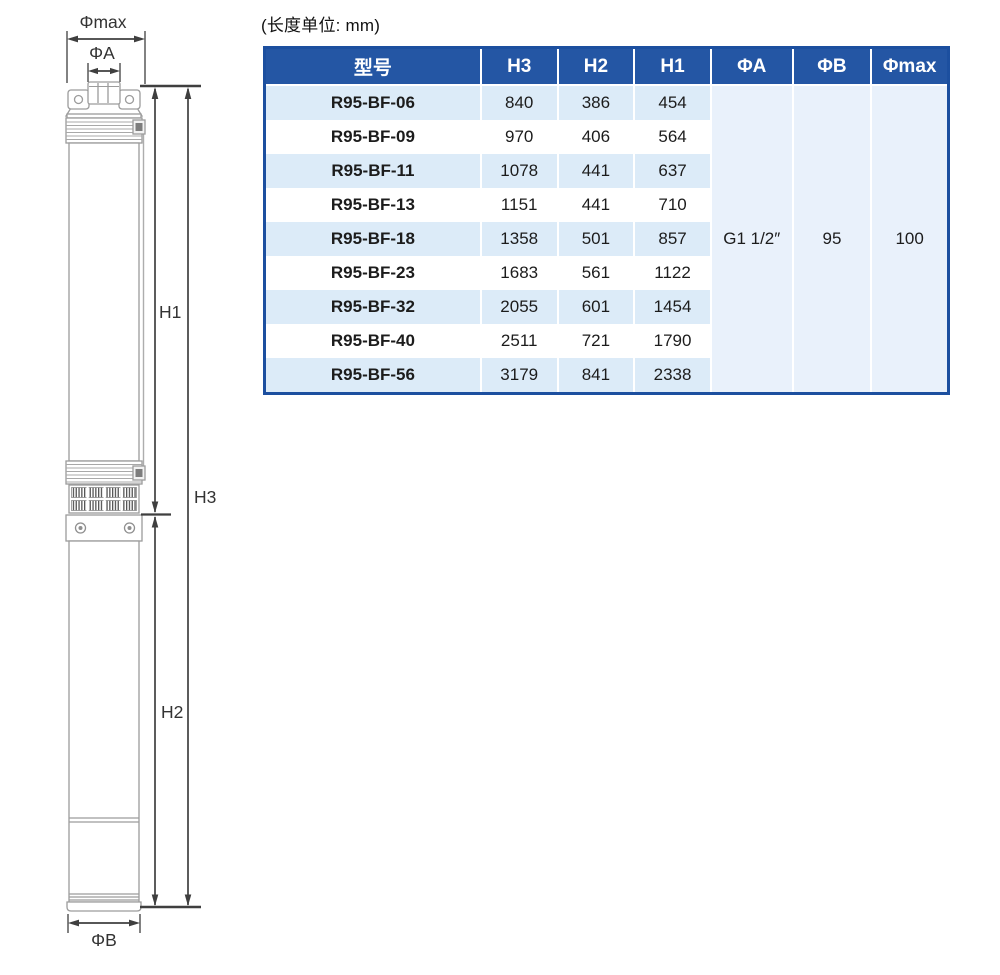 The height and width of the screenshot is (975, 1000). What do you see at coordinates (105, 496) in the screenshot?
I see `pump-drawing` at bounding box center [105, 496].